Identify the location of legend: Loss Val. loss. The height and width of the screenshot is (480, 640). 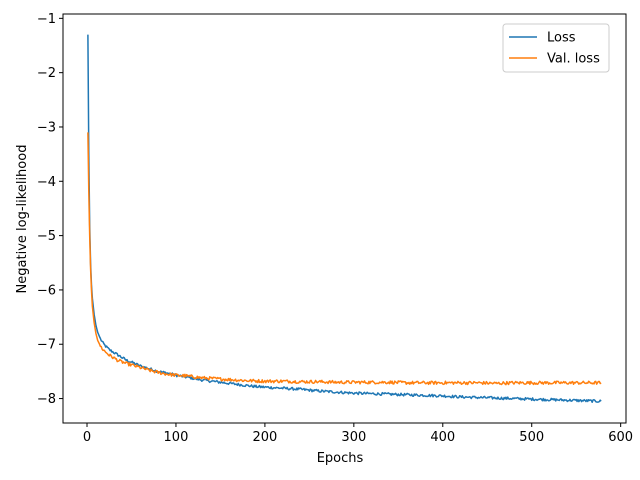
(556, 48).